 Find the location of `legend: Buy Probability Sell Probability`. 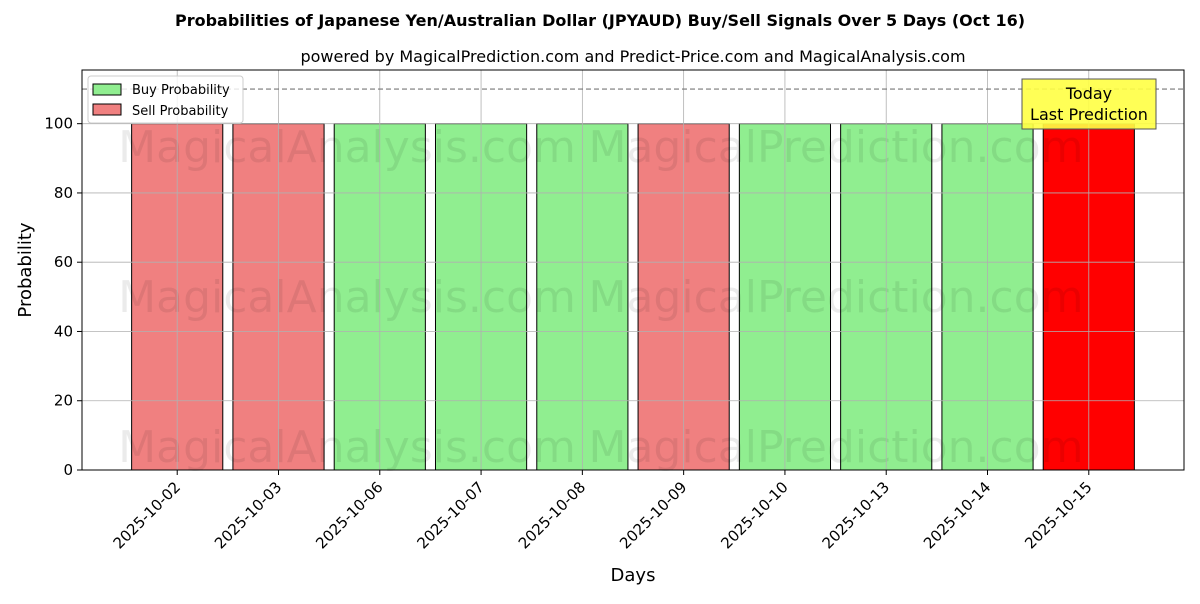

legend: Buy Probability Sell Probability is located at coordinates (165, 99).